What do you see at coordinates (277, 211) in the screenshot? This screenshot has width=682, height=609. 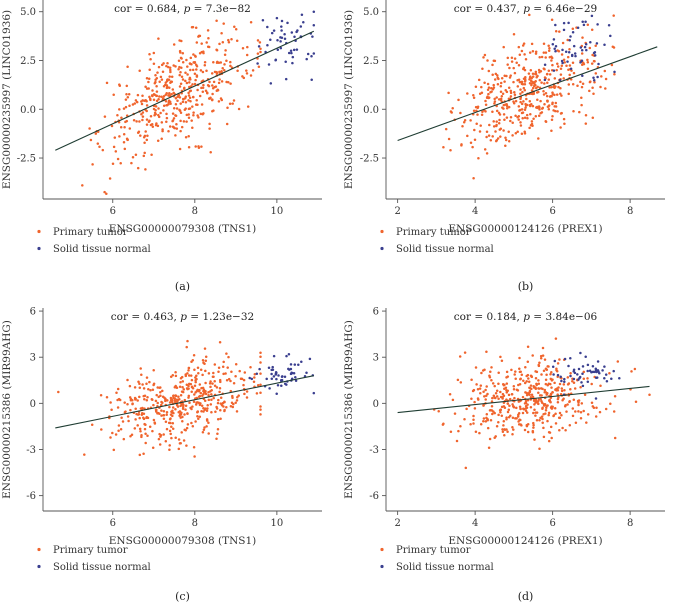 I see `x-tick-label: 10` at bounding box center [277, 211].